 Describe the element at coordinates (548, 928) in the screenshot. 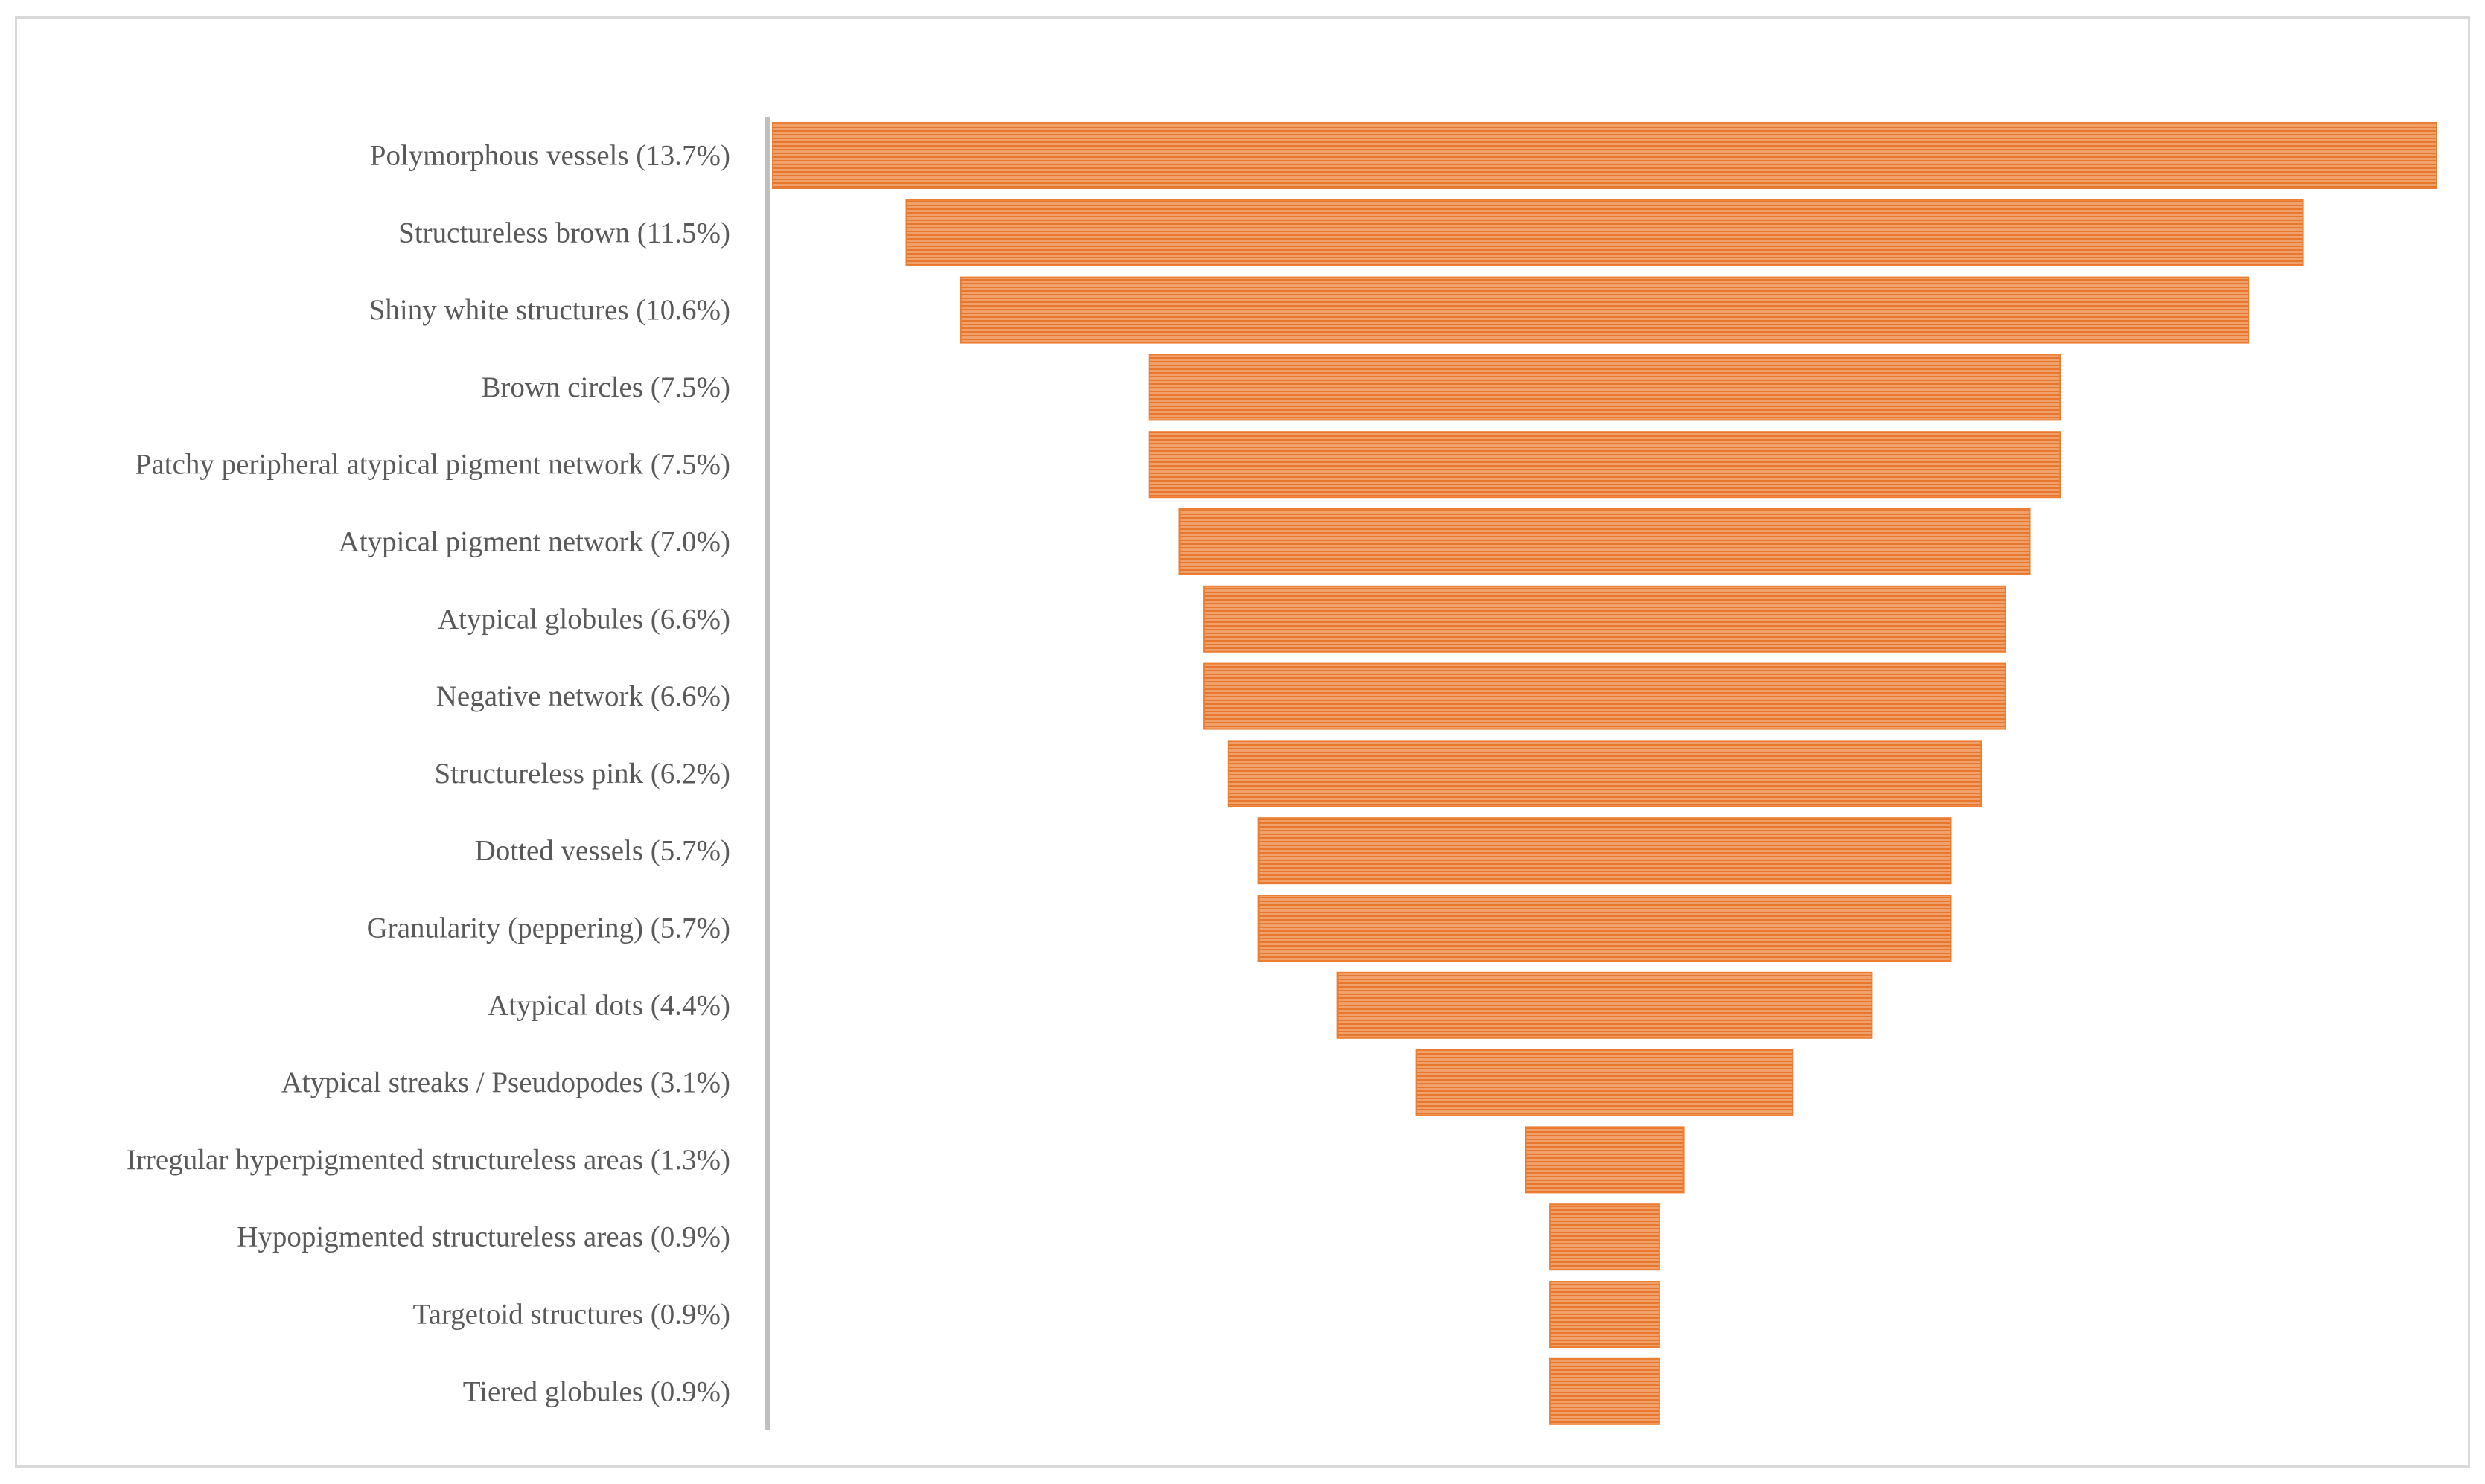

I see `category-label-11: Granularity (peppering) (5.7%)` at that location.